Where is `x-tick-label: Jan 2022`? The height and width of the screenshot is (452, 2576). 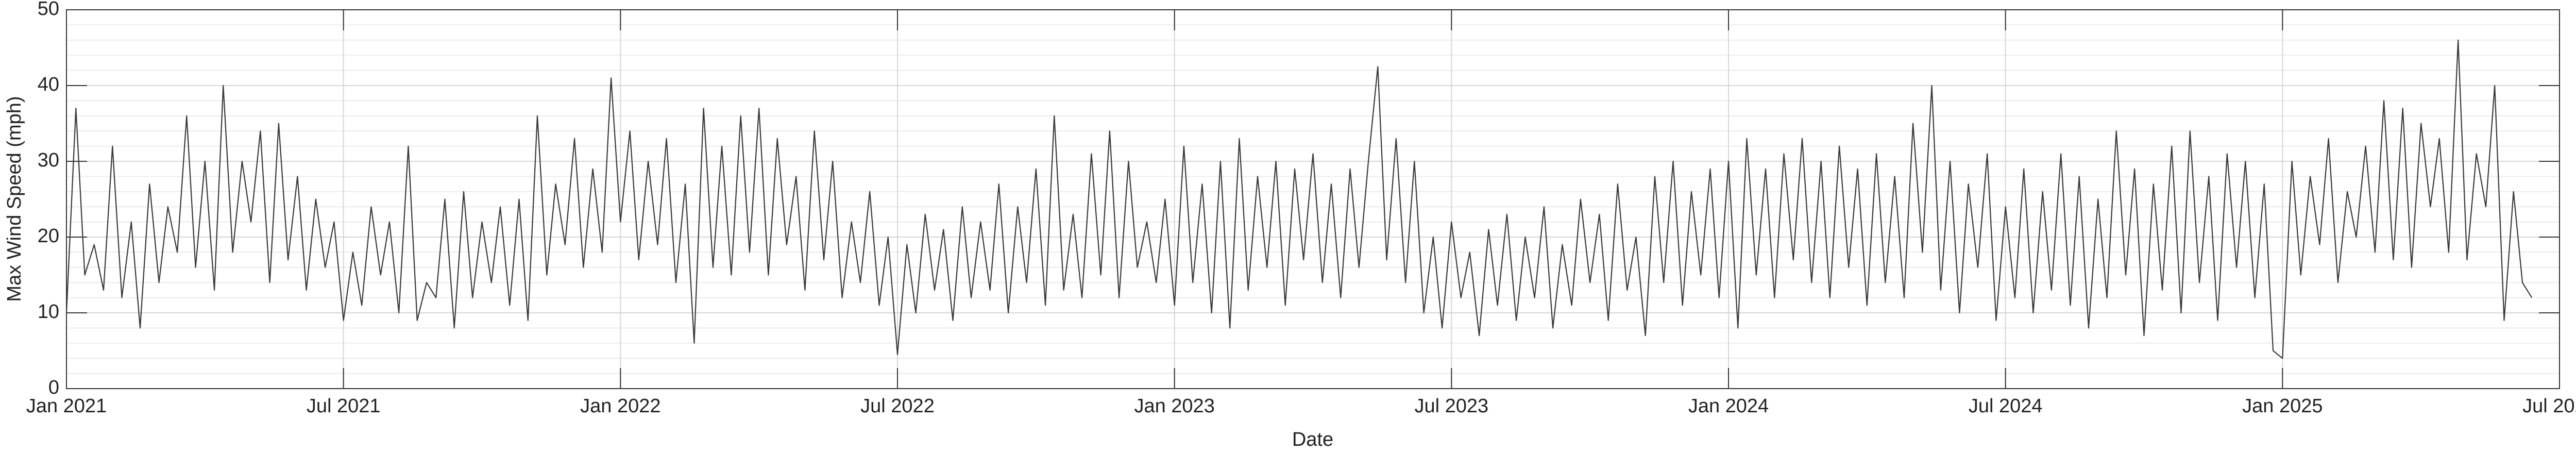
x-tick-label: Jan 2022 is located at coordinates (620, 406).